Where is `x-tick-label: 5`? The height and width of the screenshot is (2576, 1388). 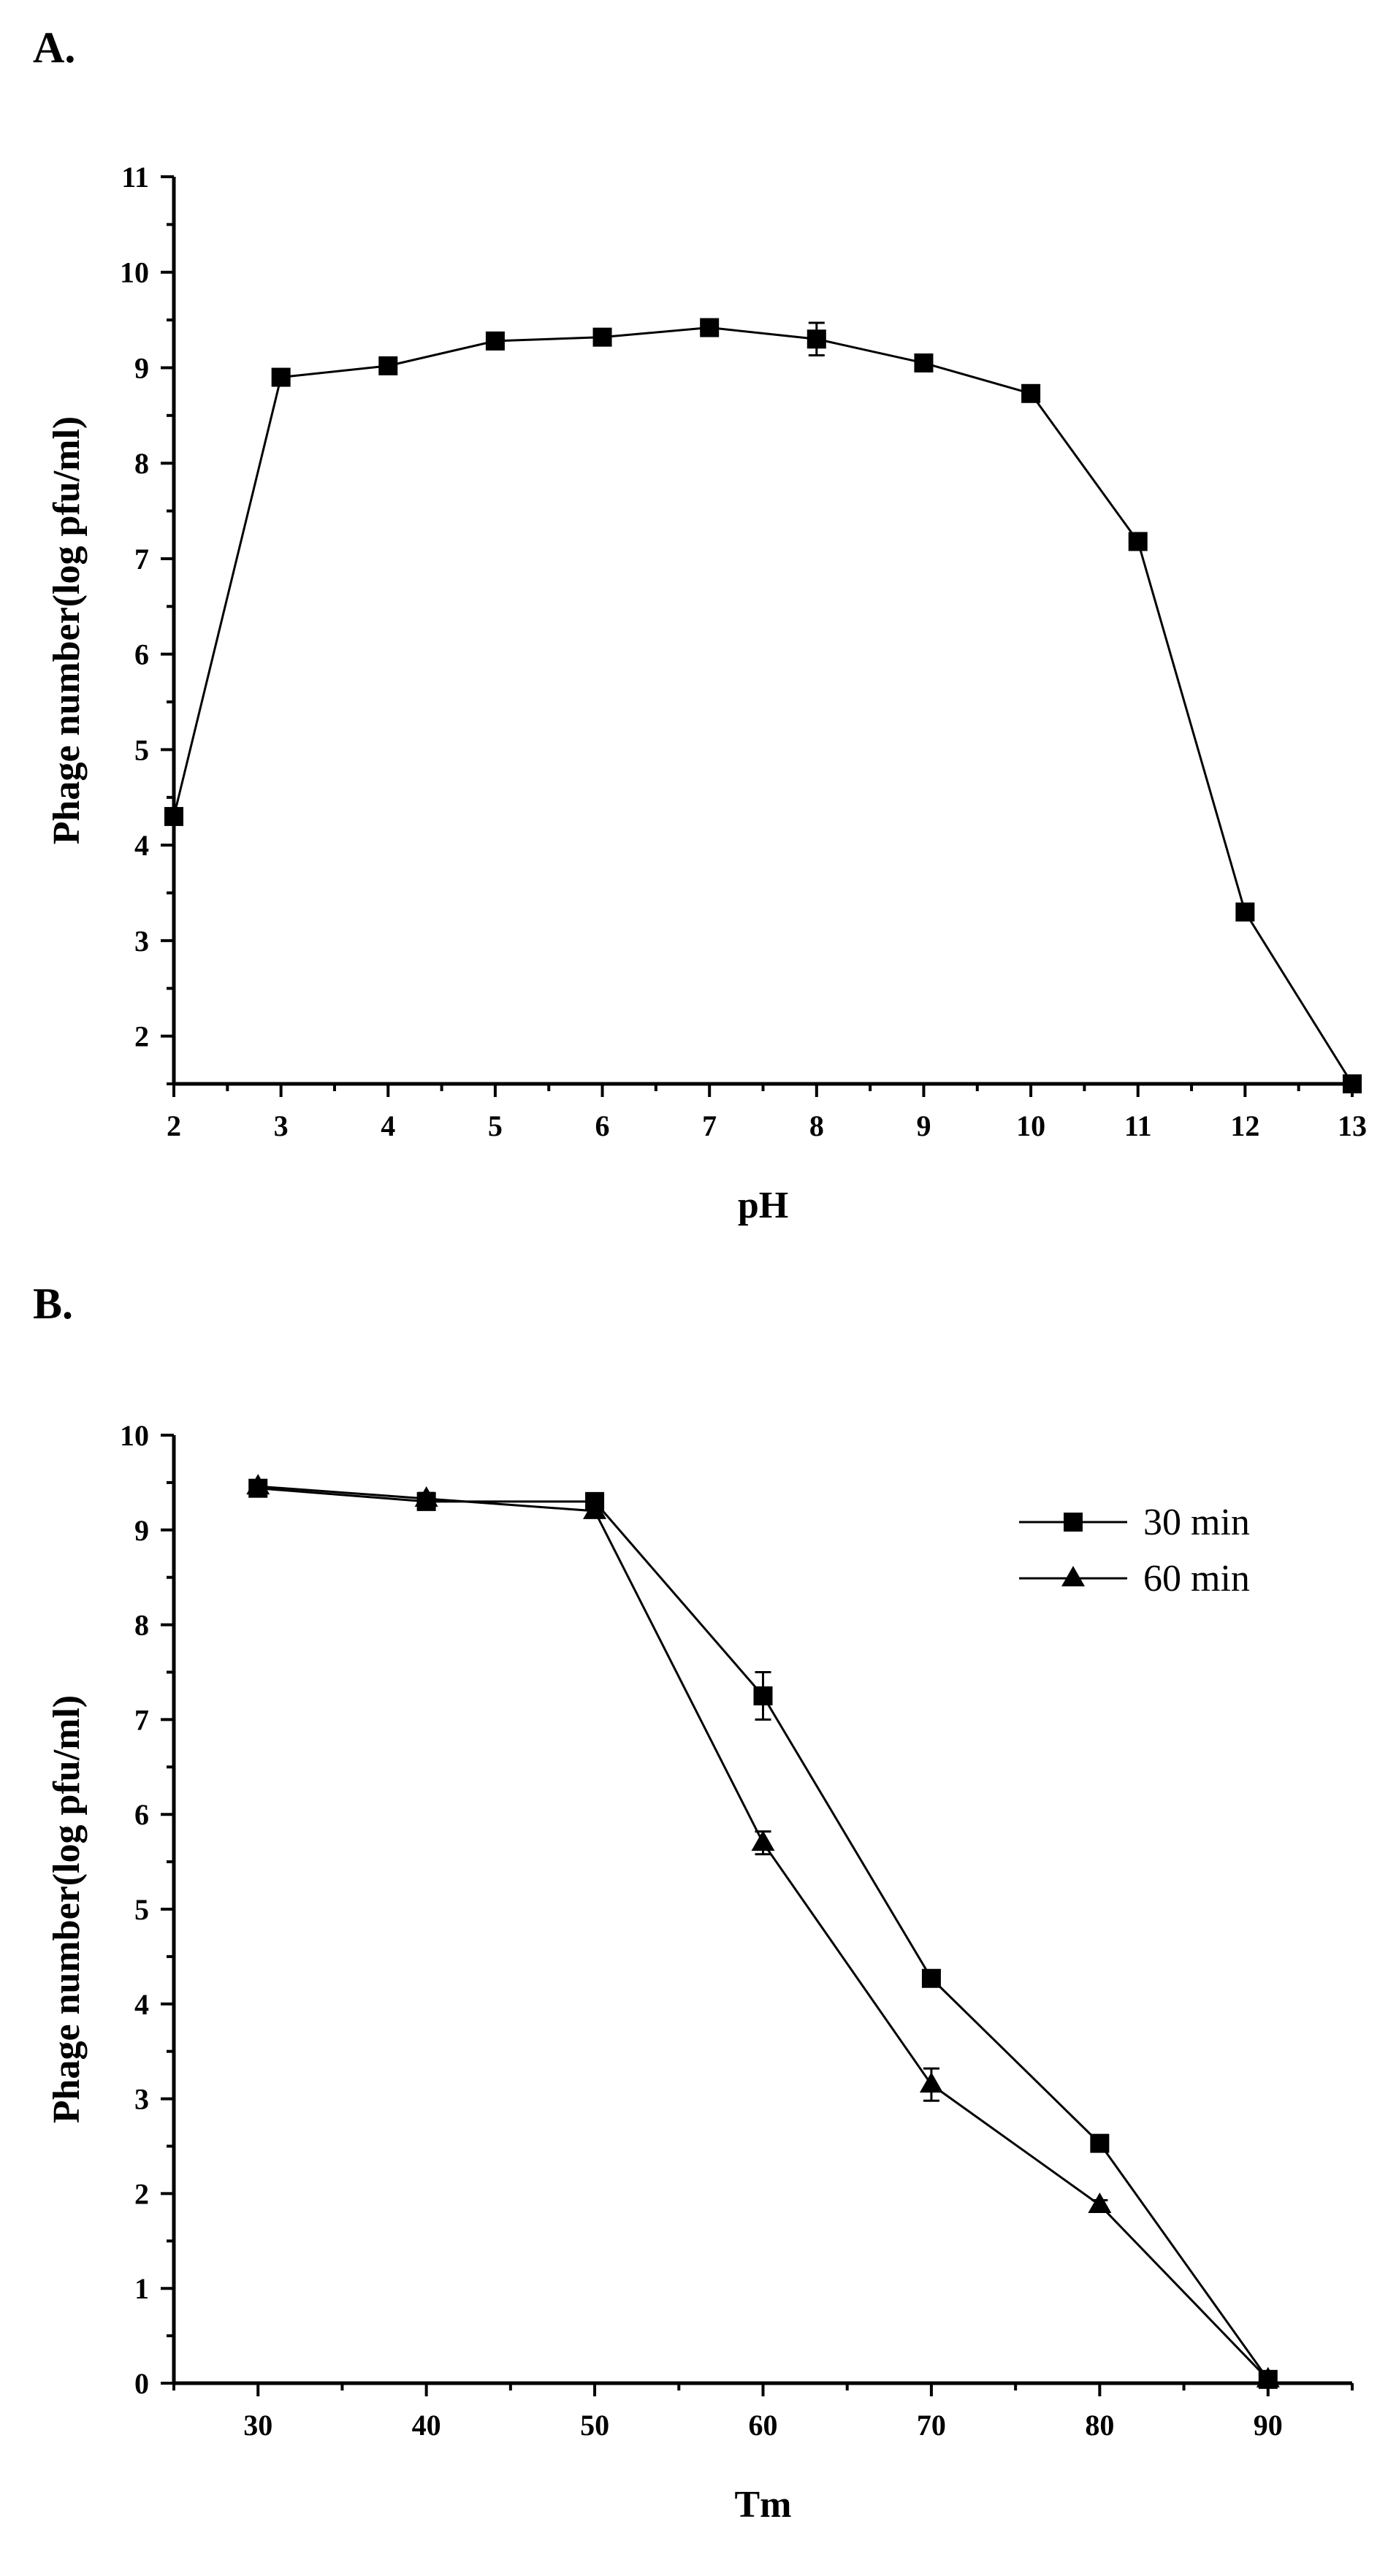 x-tick-label: 5 is located at coordinates (495, 1125).